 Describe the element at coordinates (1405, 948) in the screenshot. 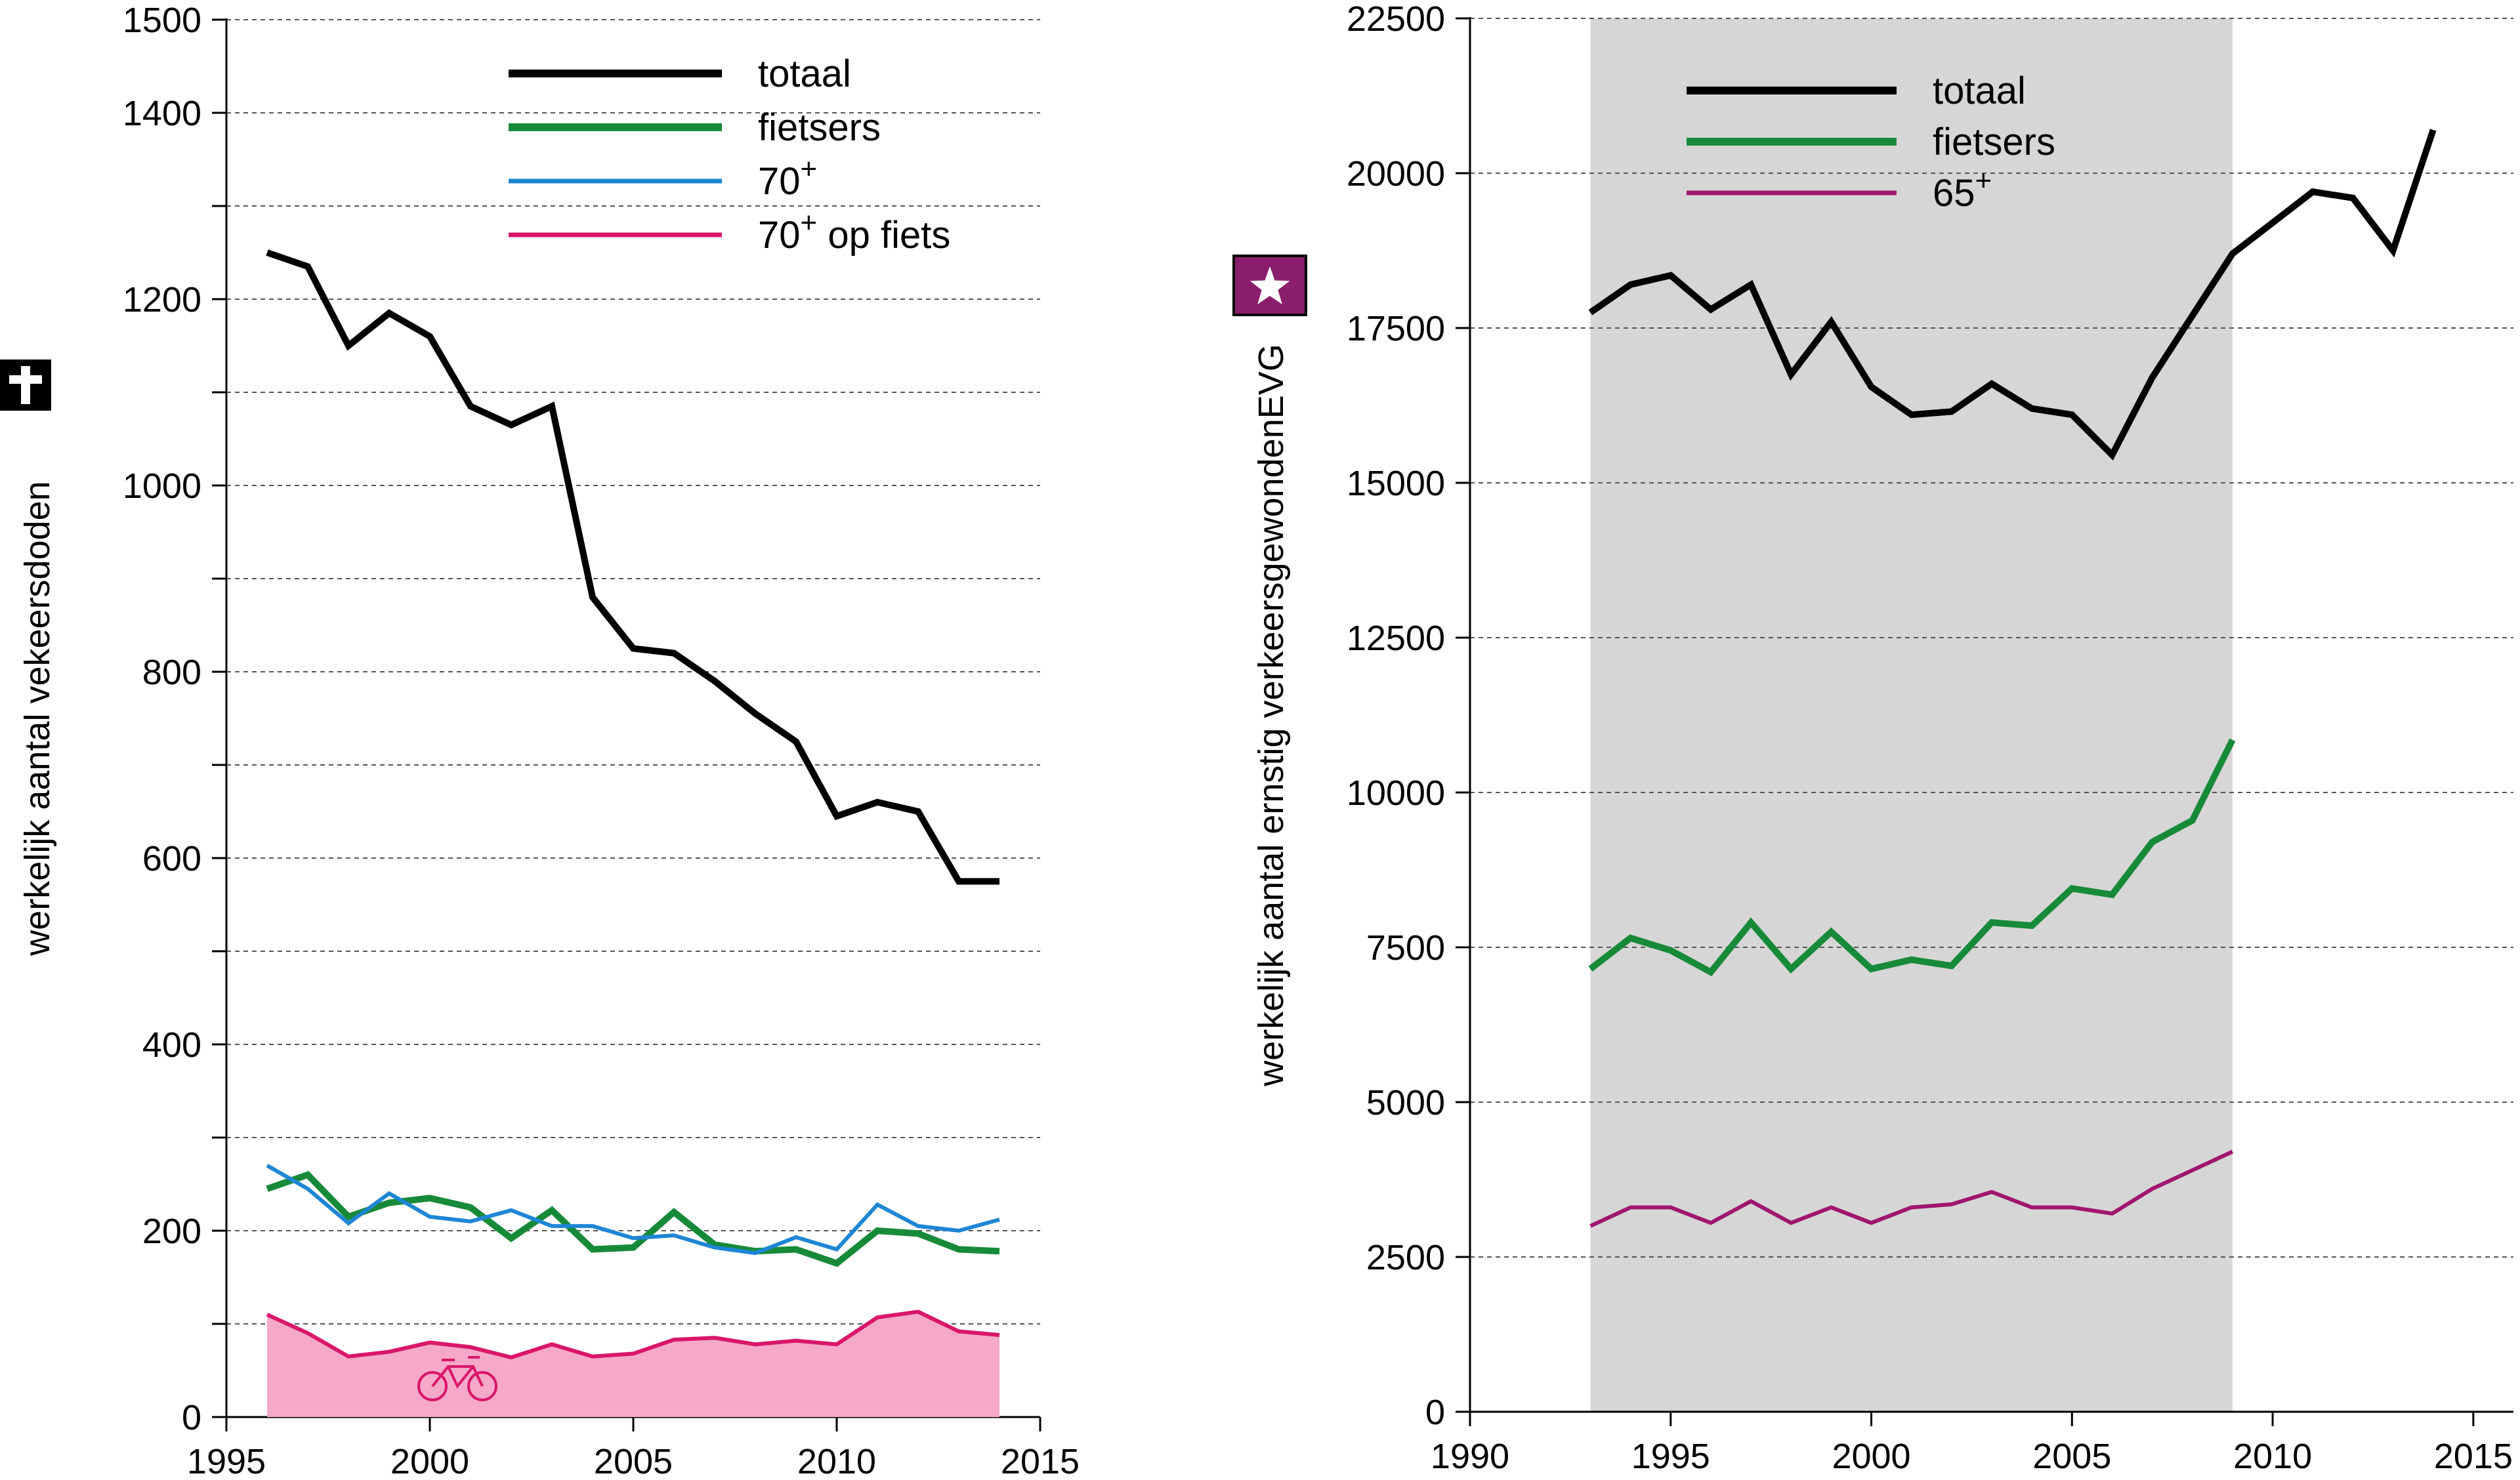

I see `y-tick-label: 7500` at that location.